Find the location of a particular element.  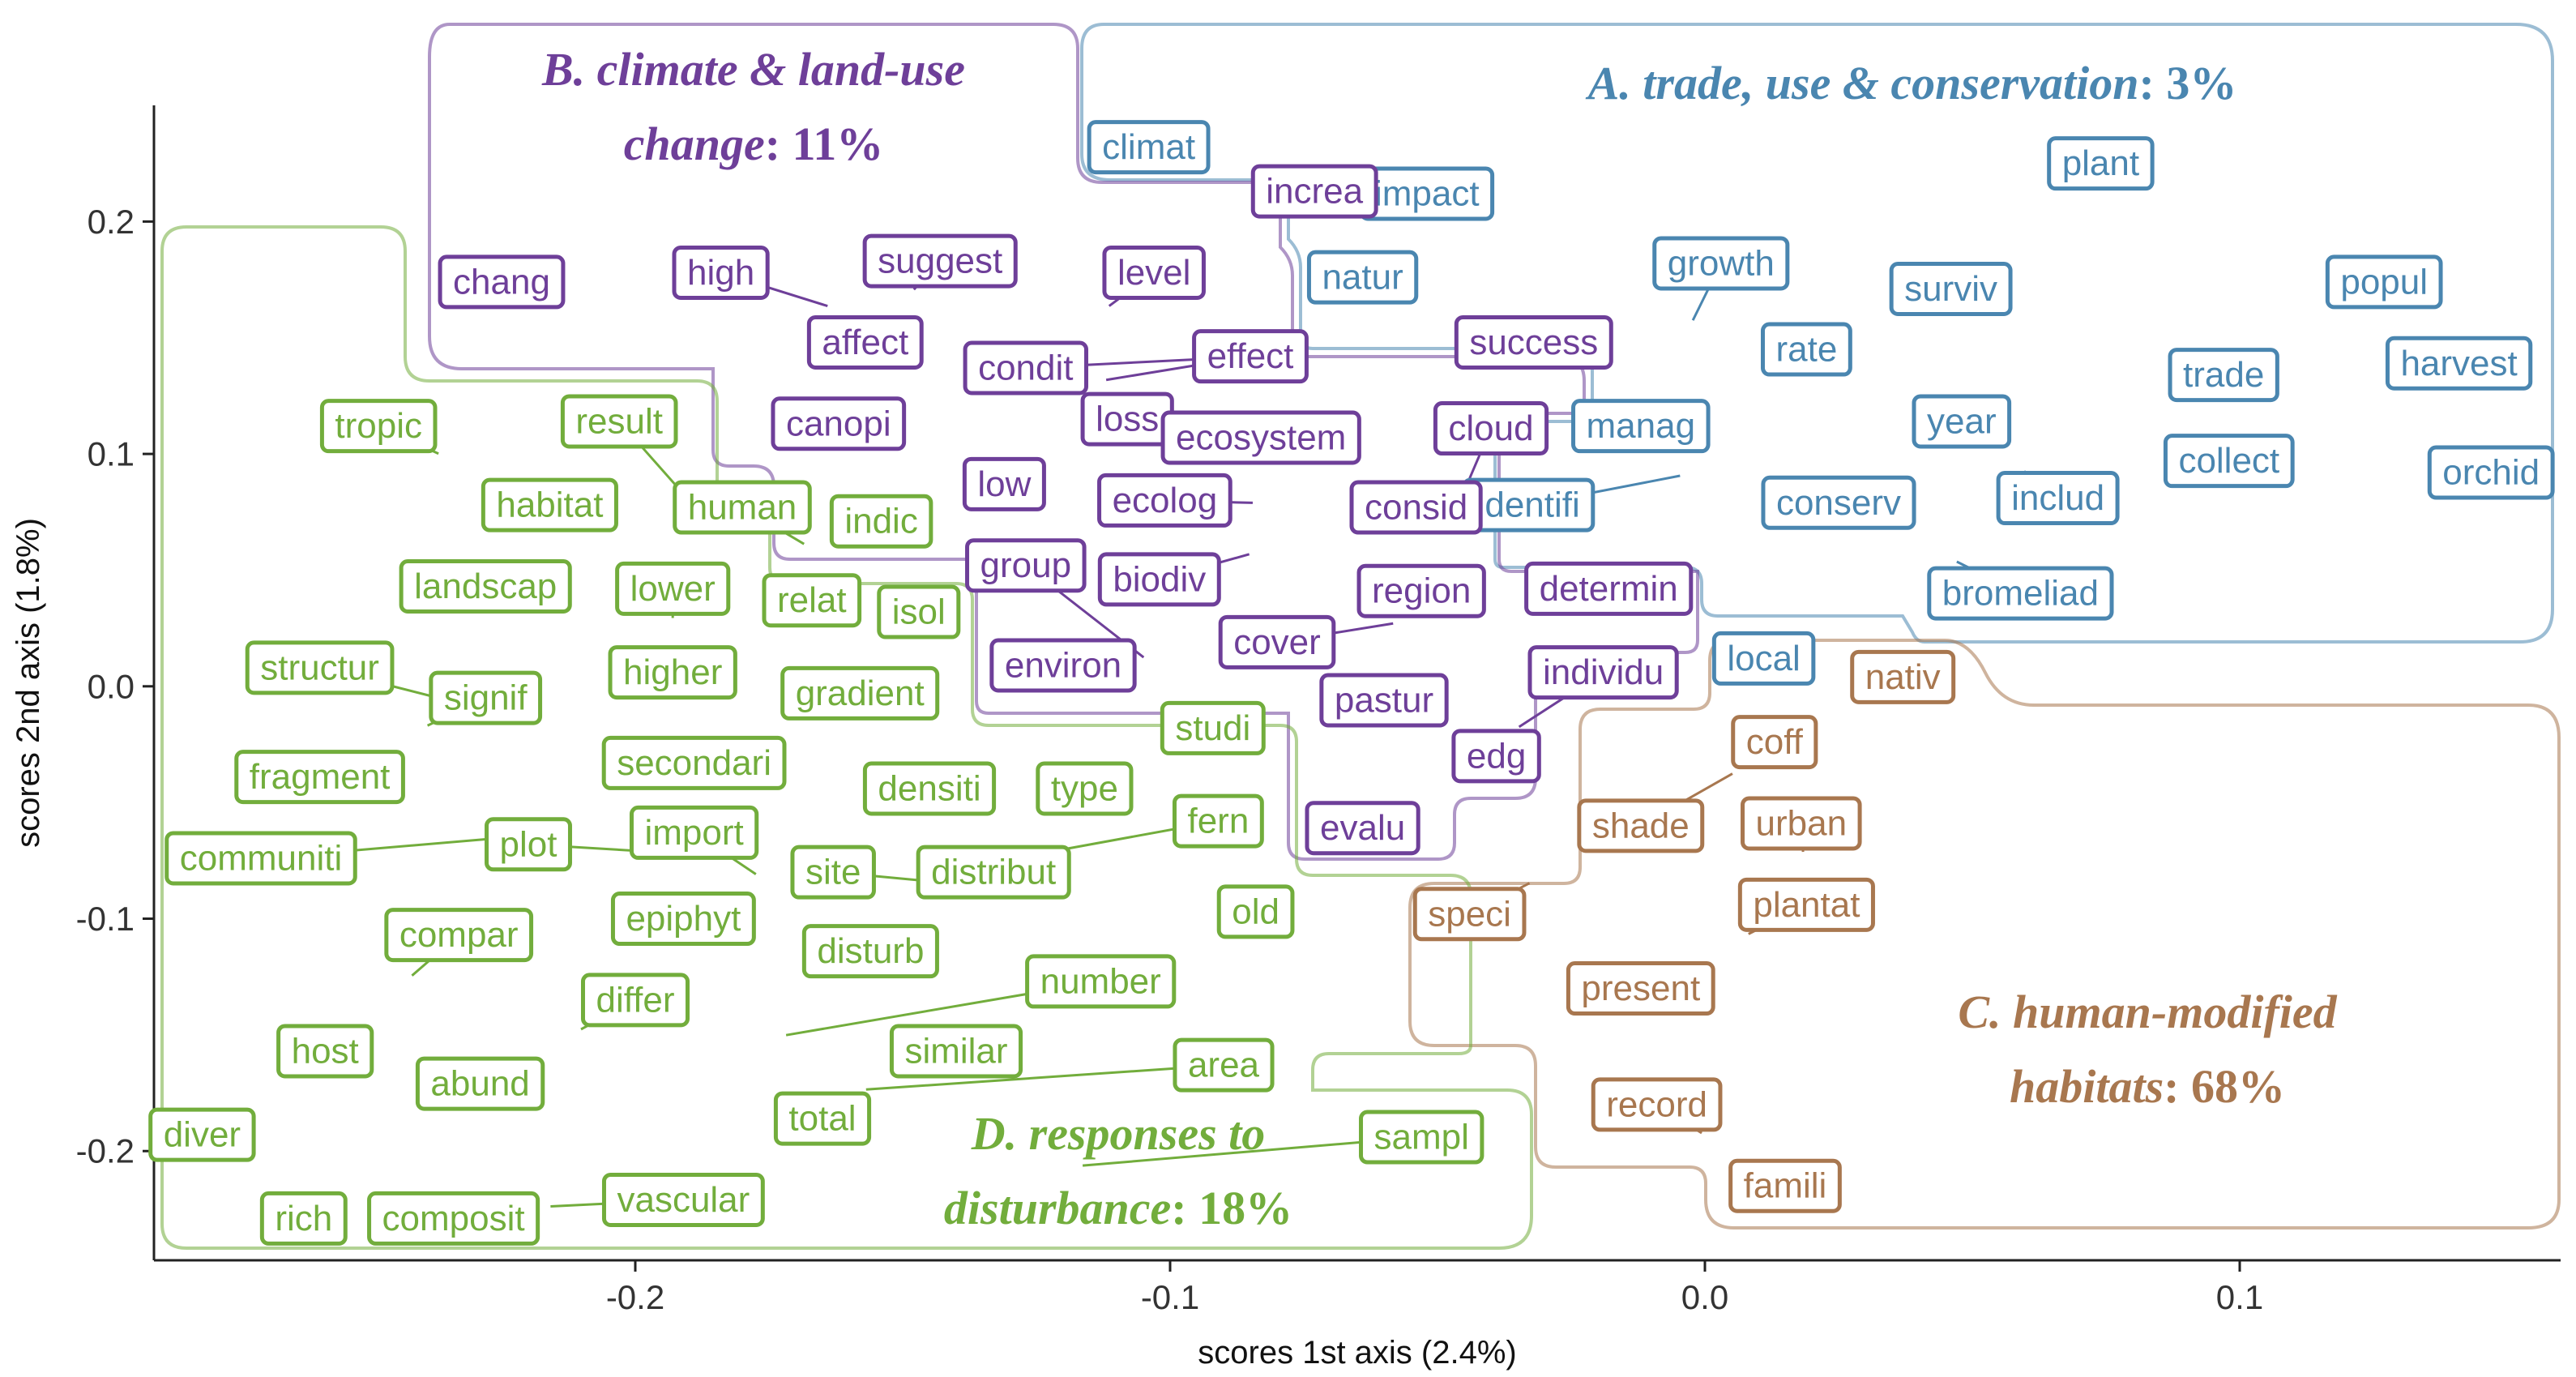

term-loss: loss is located at coordinates (1127, 419).